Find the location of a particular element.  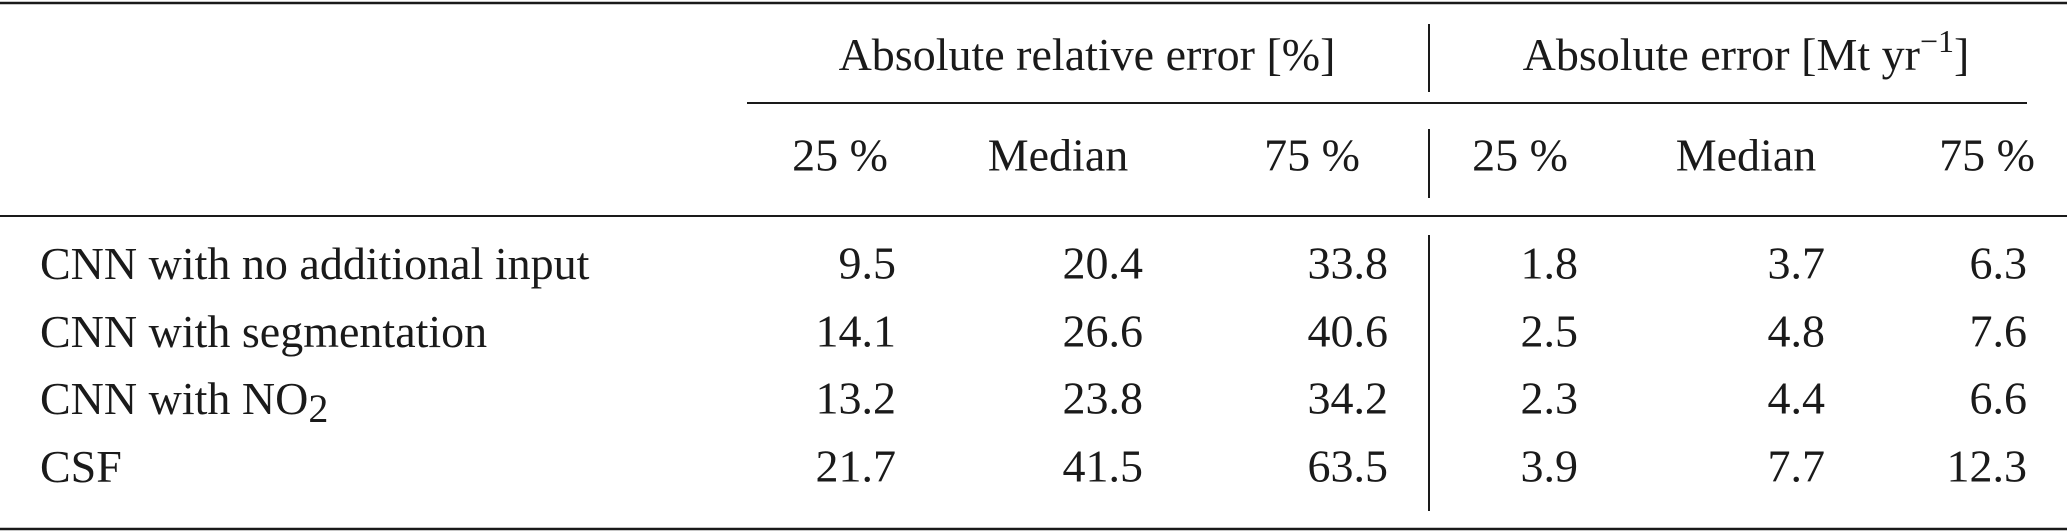

group-header-main: Absolute relative error [%] is located at coordinates (1087, 54).